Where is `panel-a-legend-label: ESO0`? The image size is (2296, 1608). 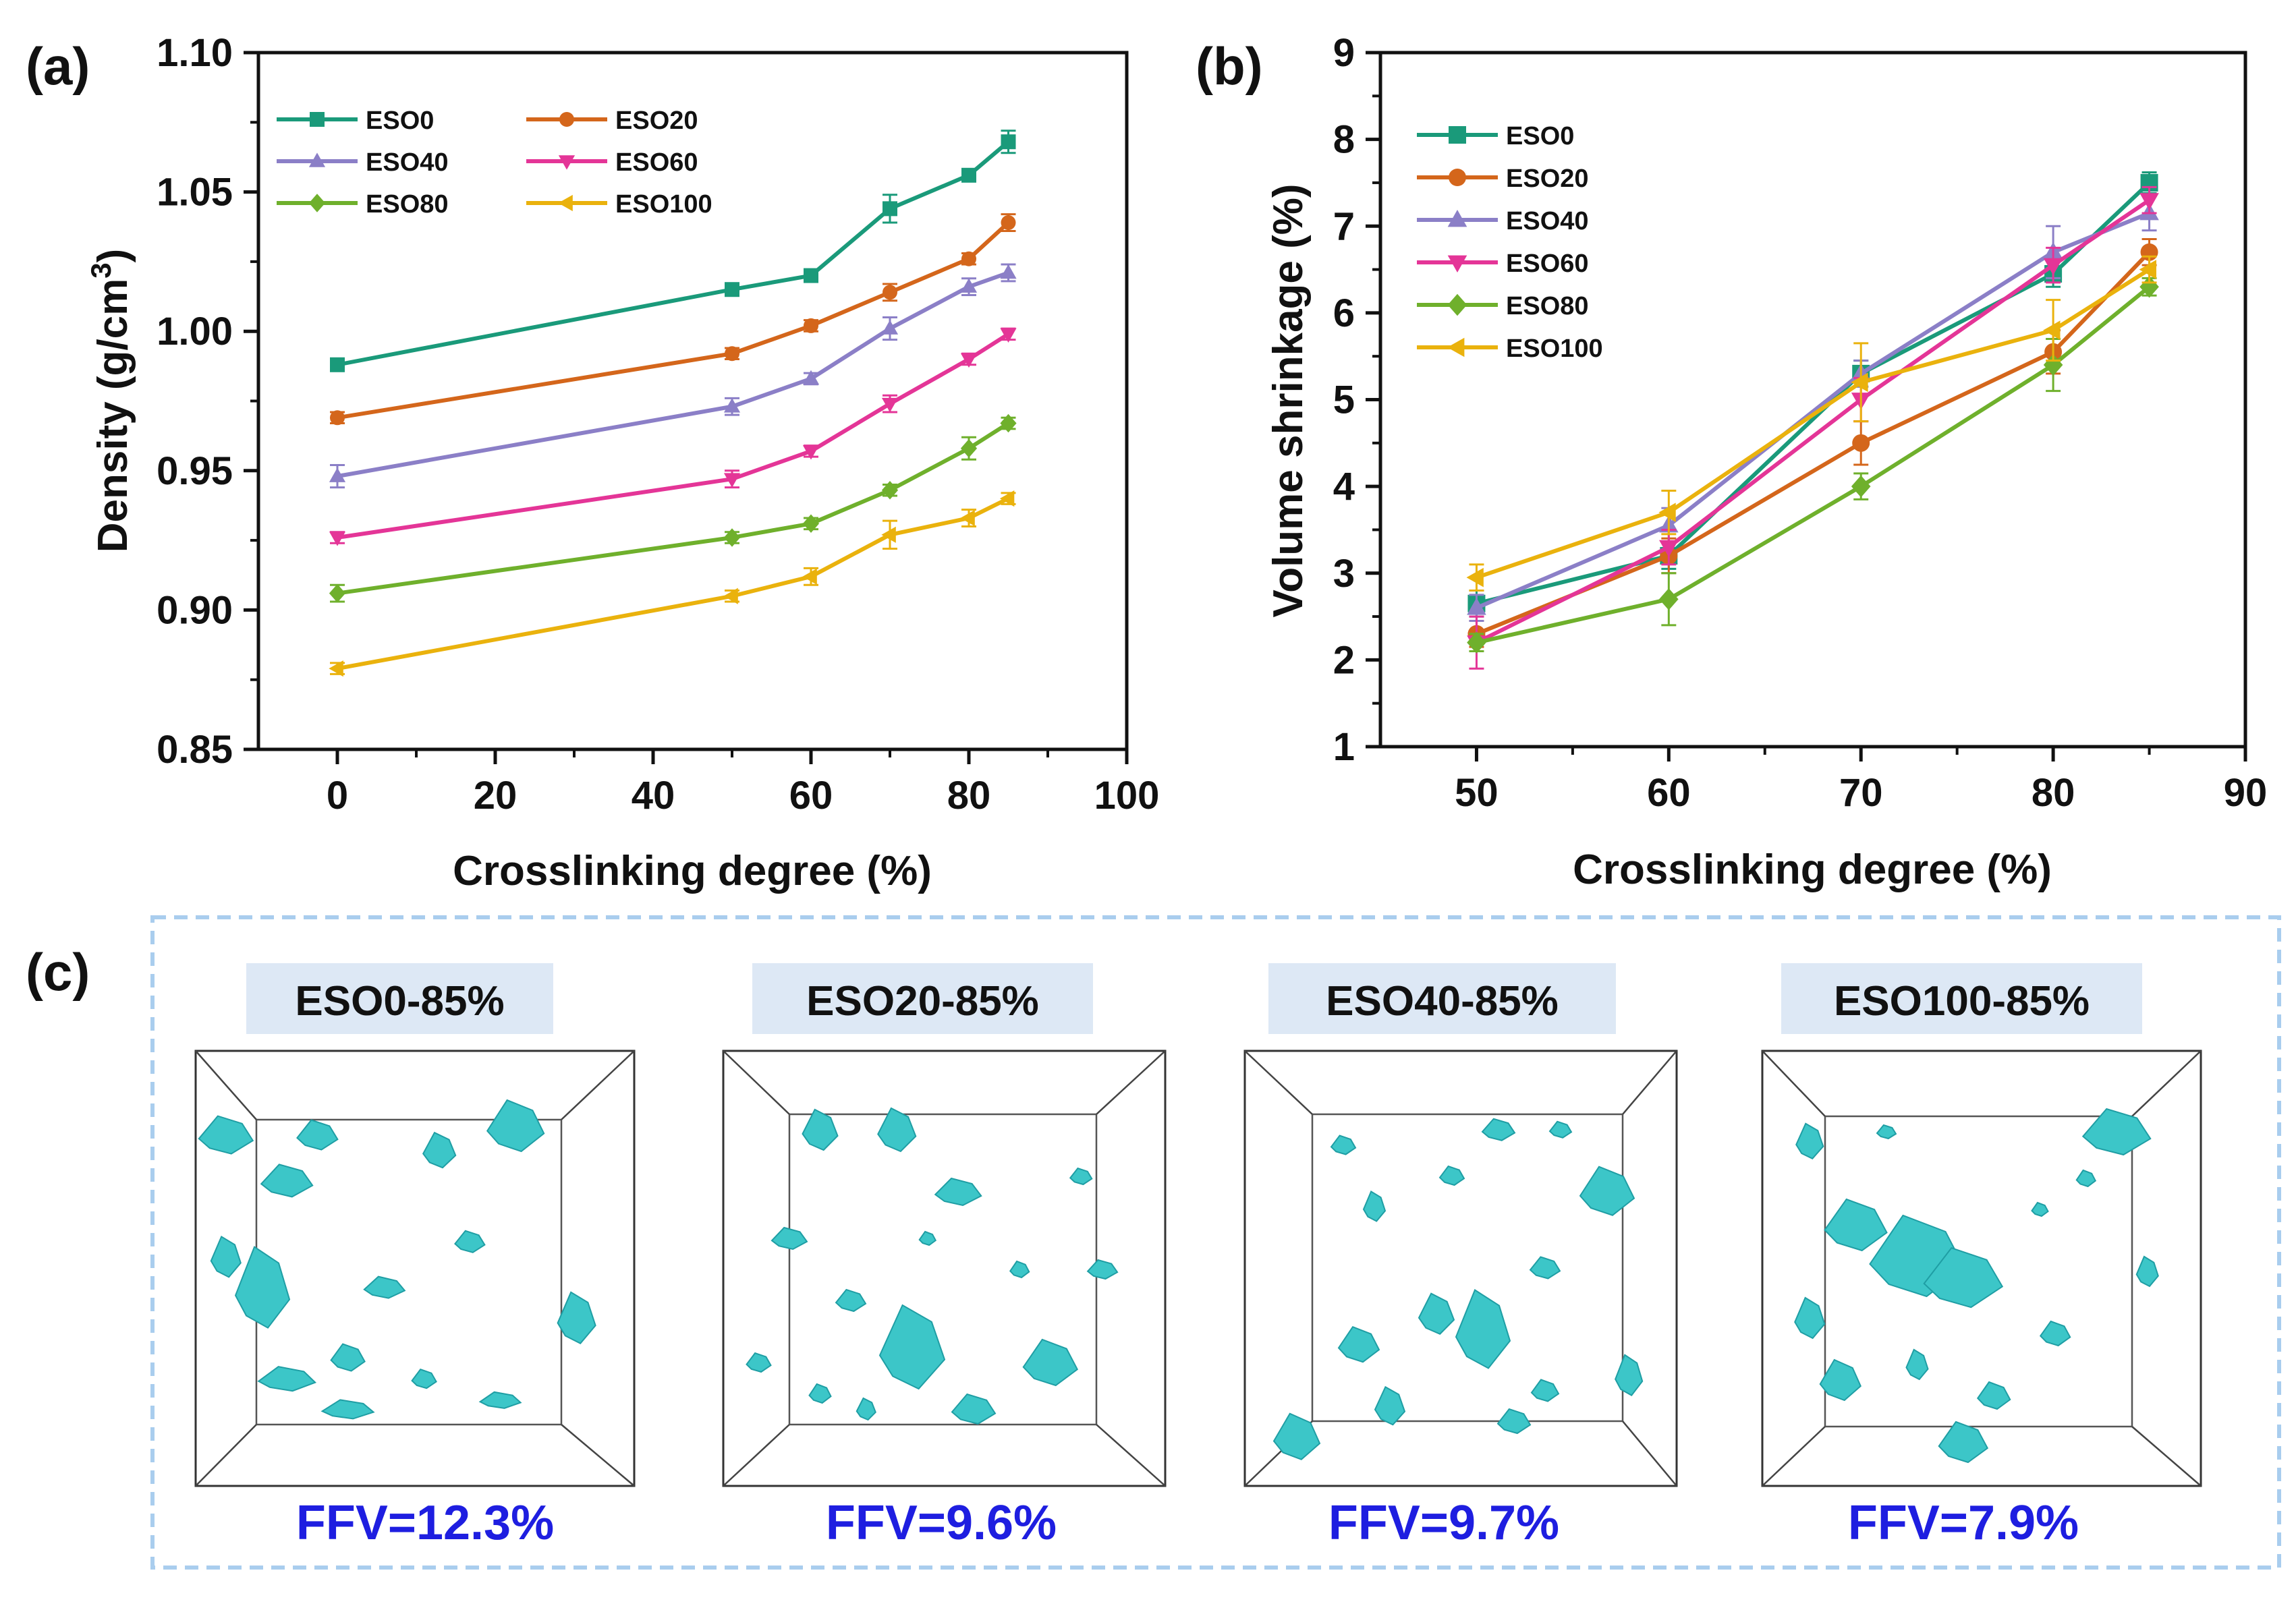 panel-a-legend-label: ESO0 is located at coordinates (400, 121).